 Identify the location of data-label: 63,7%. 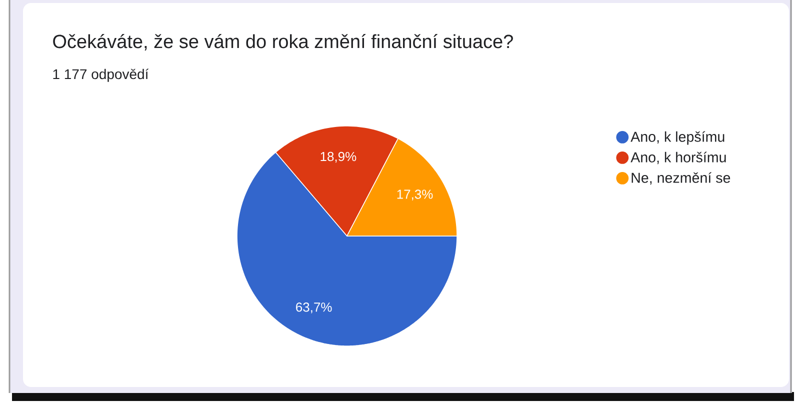
(314, 308).